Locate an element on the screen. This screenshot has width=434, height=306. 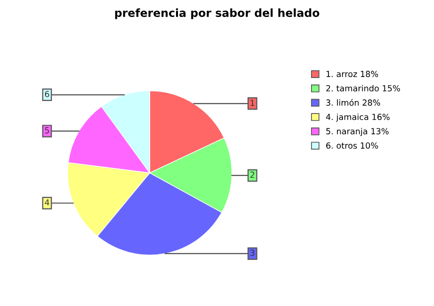
text: 6 is located at coordinates (47, 94).